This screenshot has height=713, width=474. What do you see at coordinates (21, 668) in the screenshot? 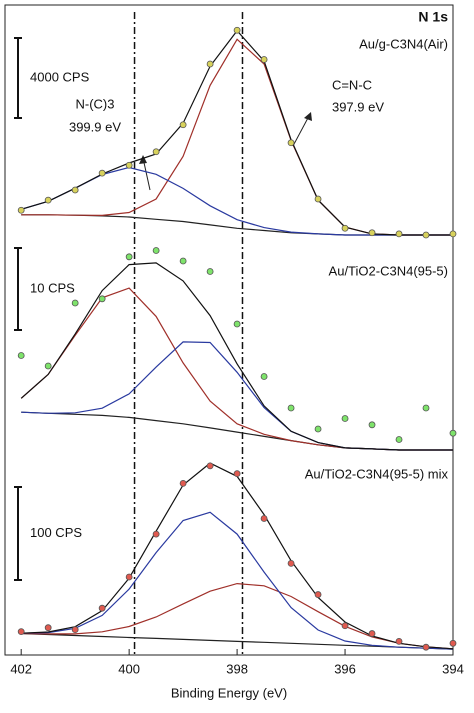
I see `x-tick-label: 402` at bounding box center [21, 668].